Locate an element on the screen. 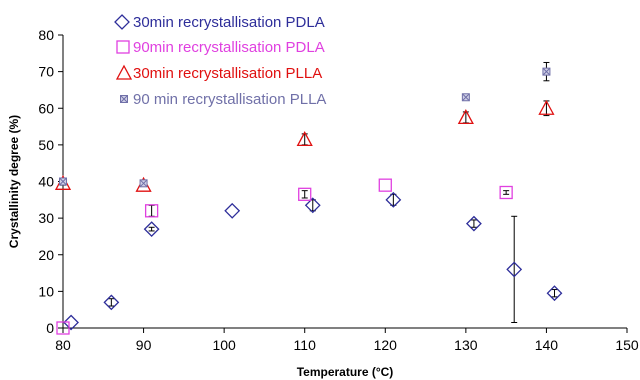  legend-label: 90 min recrystallisation PLLA is located at coordinates (229, 99).